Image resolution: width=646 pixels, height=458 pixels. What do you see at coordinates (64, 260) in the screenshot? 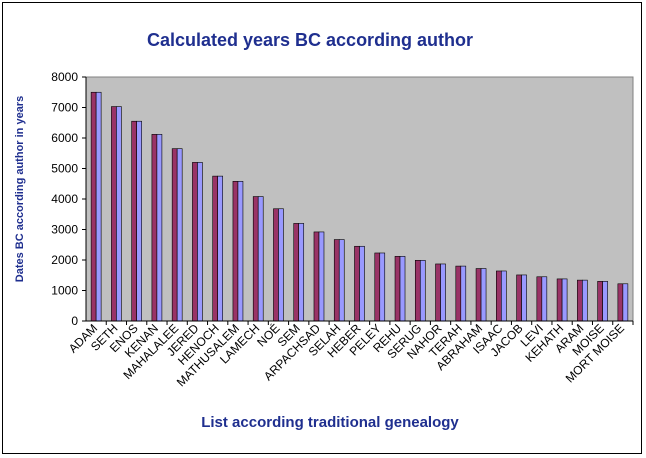
I see `y-tick-label: 2000` at bounding box center [64, 260].